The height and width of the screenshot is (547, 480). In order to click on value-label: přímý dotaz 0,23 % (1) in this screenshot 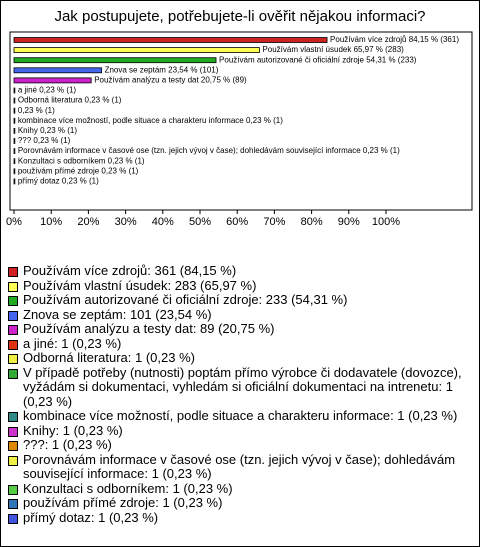, I will do `click(58, 181)`.